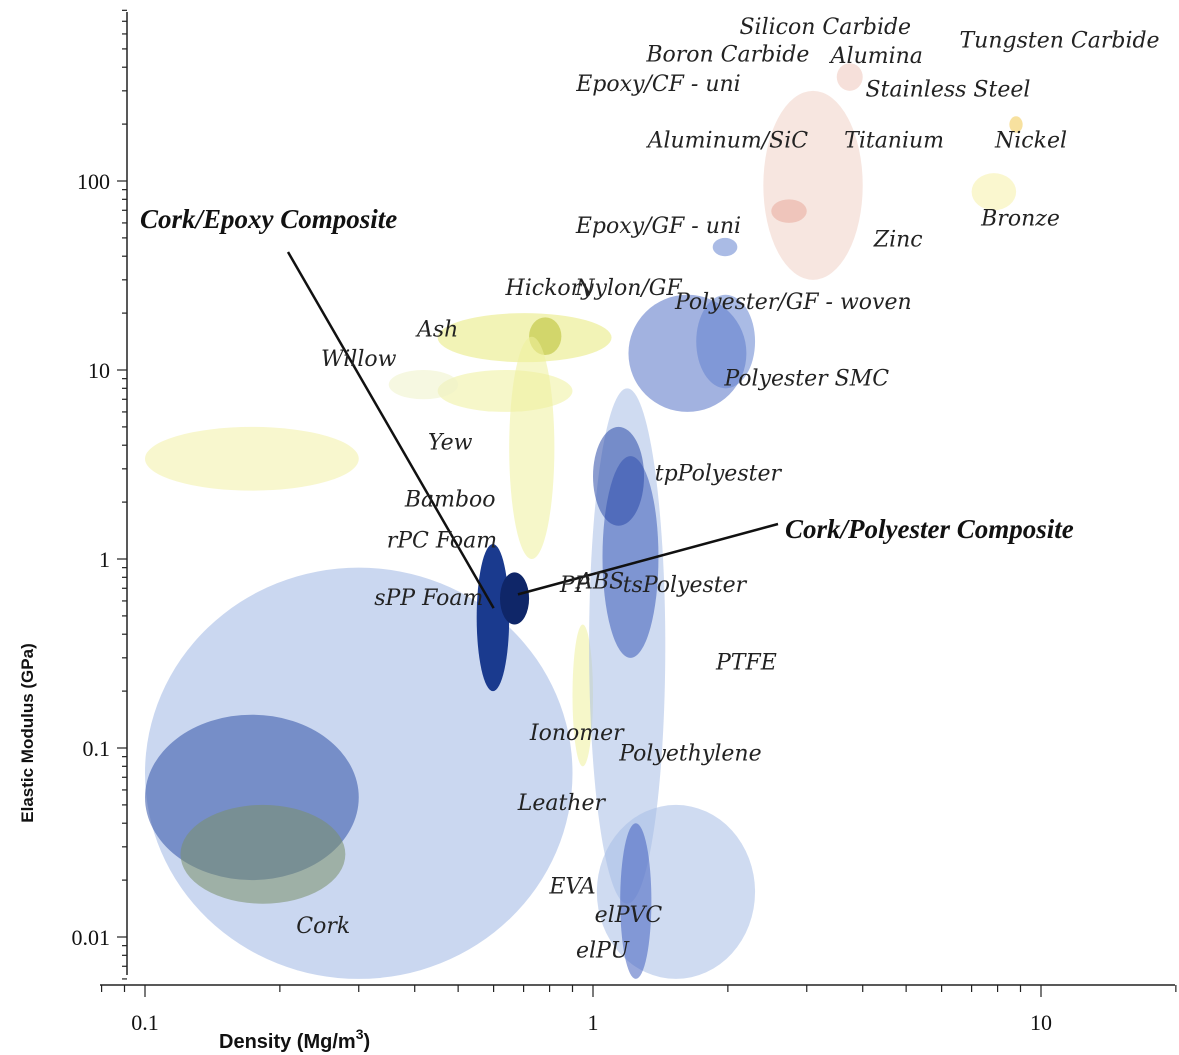 This screenshot has height=1055, width=1179. I want to click on region-tppolyester, so click(619, 476).